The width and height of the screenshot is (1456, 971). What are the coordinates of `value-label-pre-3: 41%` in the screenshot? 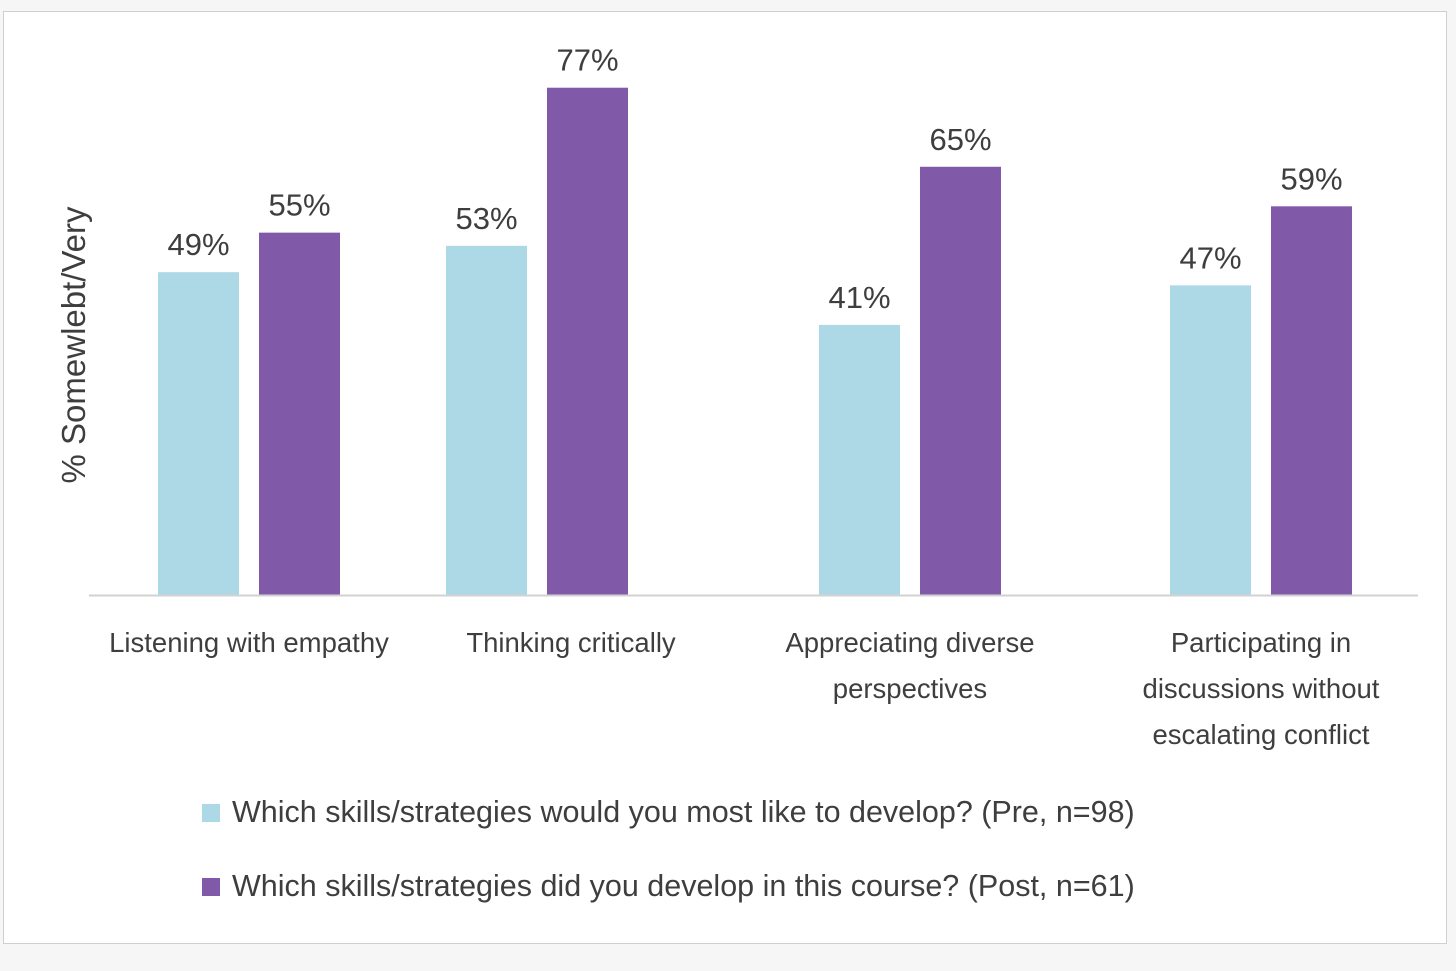 It's located at (859, 297).